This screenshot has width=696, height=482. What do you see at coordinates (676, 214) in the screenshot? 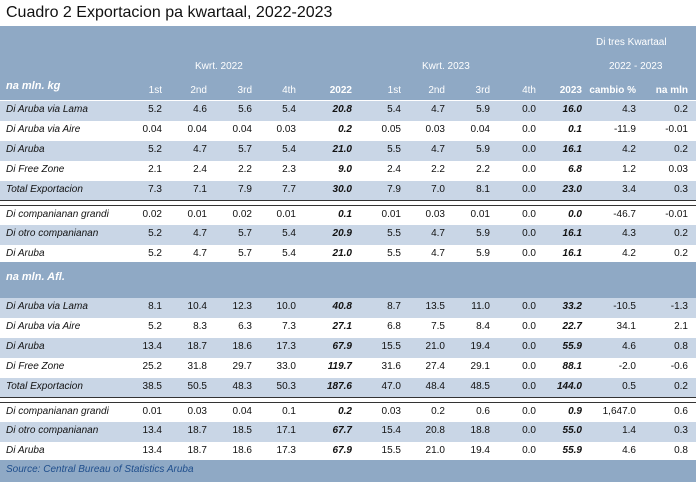
I see `cell-change-mln: -0.01` at bounding box center [676, 214].